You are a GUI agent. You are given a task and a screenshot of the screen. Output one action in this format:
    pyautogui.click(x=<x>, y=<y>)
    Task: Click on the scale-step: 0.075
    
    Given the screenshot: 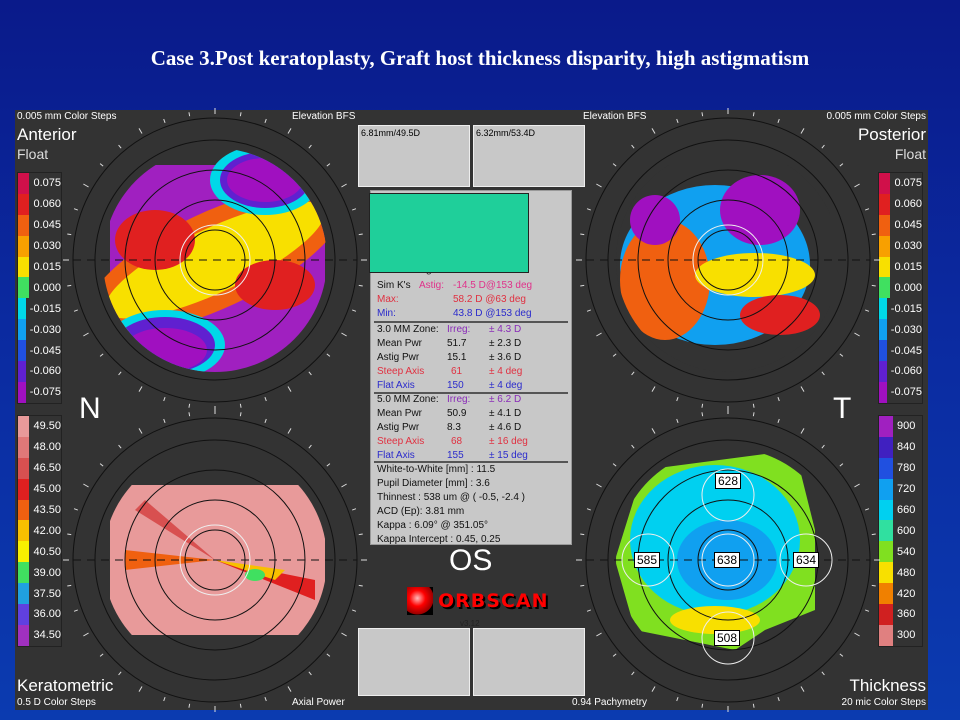 What is the action you would take?
    pyautogui.click(x=39, y=183)
    